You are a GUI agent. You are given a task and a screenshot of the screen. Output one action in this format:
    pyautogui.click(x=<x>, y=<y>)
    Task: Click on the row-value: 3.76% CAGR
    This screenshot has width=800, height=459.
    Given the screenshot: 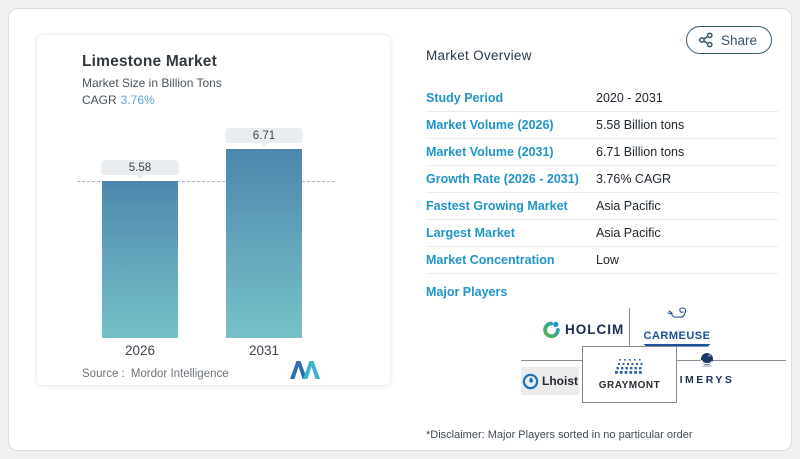 What is the action you would take?
    pyautogui.click(x=634, y=179)
    